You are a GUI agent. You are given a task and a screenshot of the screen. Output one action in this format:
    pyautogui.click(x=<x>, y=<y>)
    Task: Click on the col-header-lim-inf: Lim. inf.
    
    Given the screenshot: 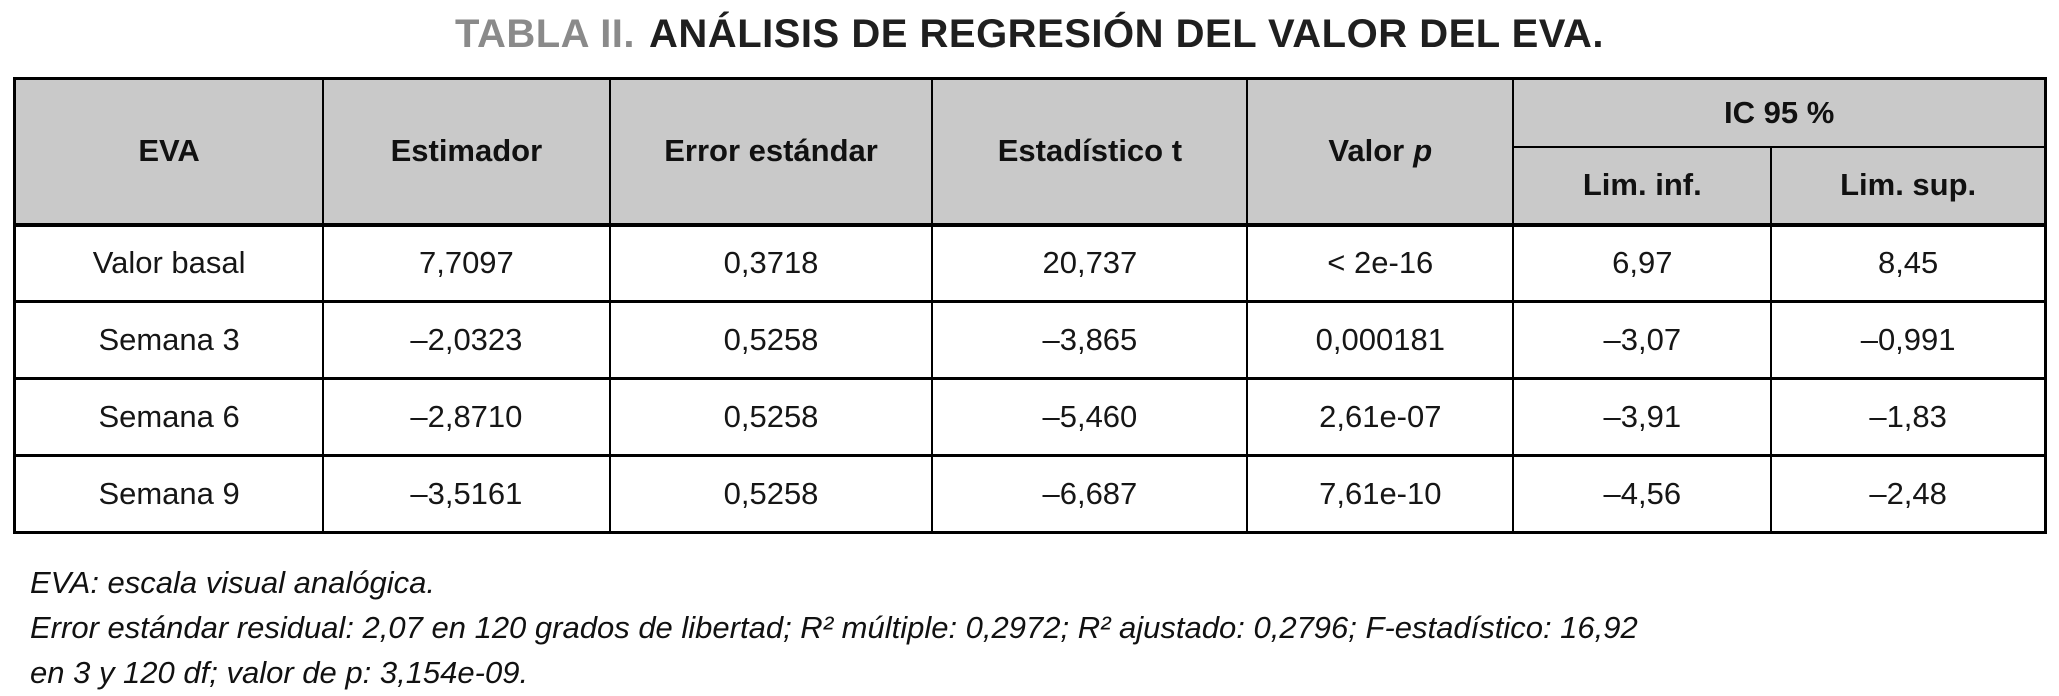 What is the action you would take?
    pyautogui.click(x=1642, y=185)
    